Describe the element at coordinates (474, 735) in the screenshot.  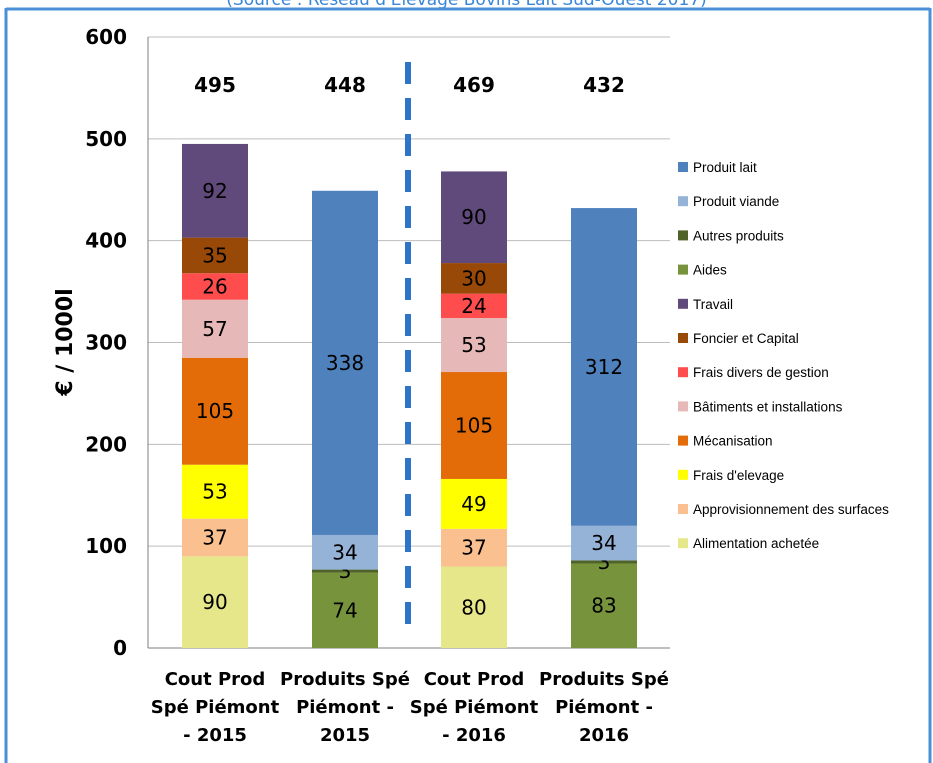
I see `x-tick-label: - 2016` at that location.